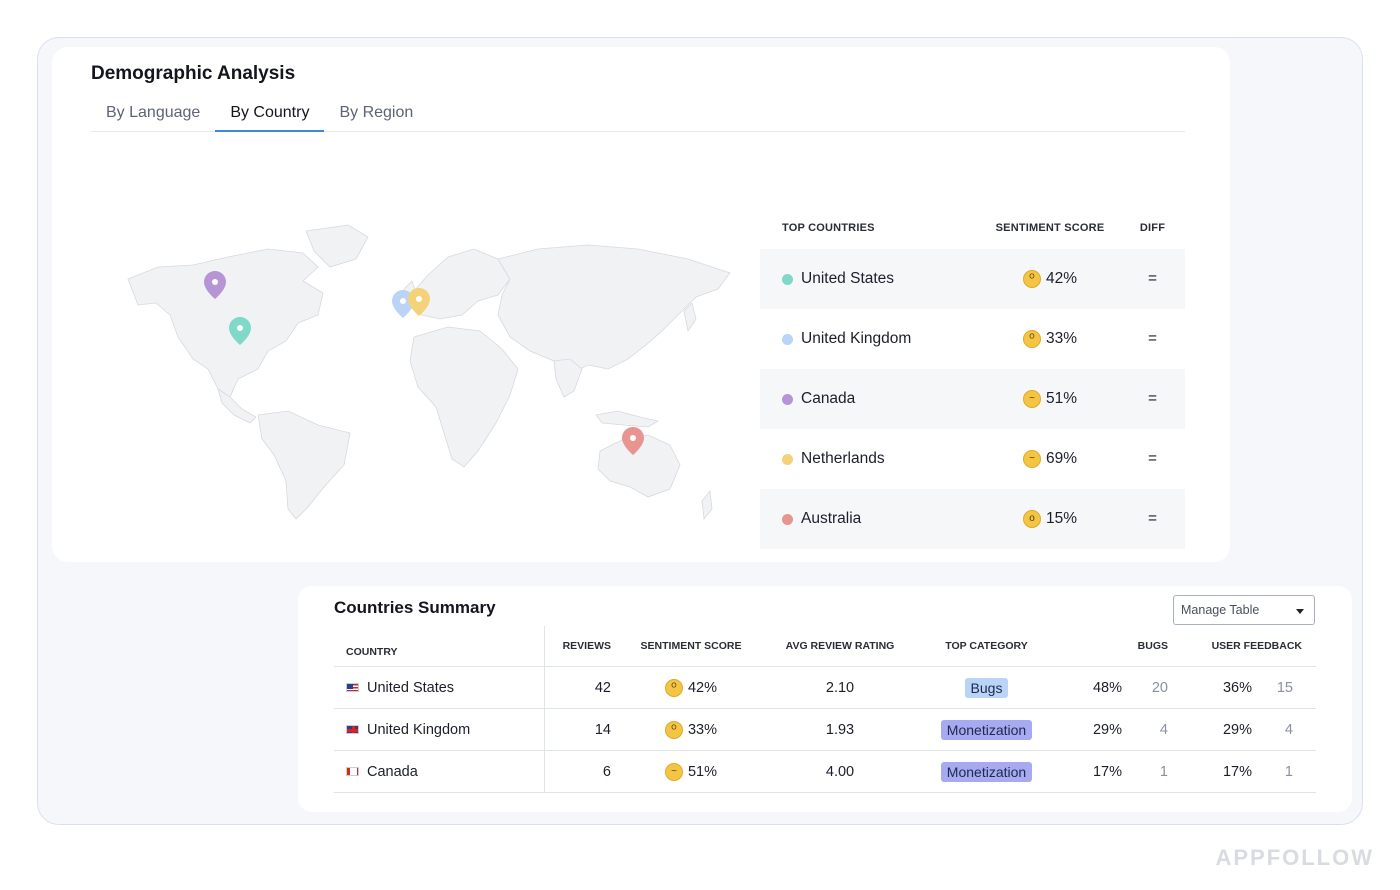  What do you see at coordinates (707, 505) in the screenshot?
I see `new-zealand-shape` at bounding box center [707, 505].